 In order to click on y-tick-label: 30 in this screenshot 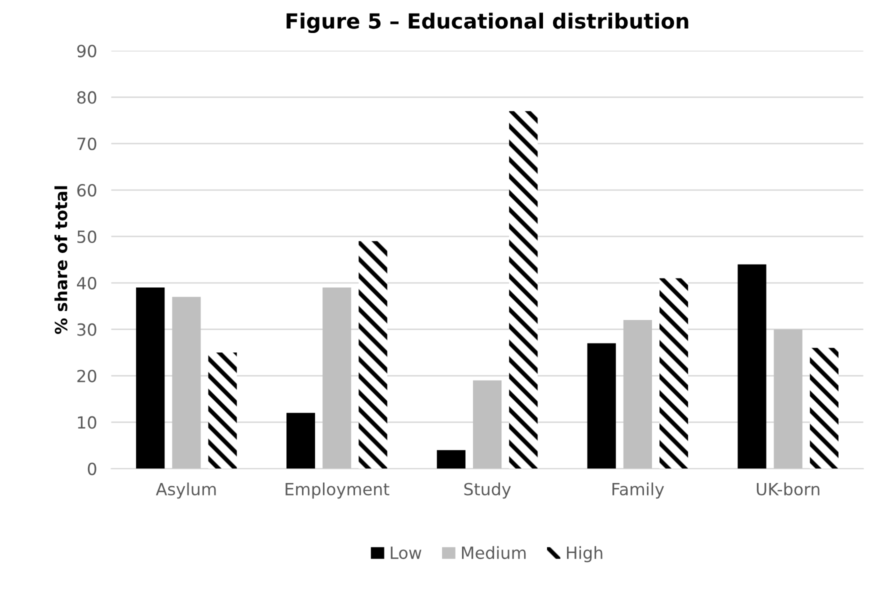, I will do `click(86, 329)`.